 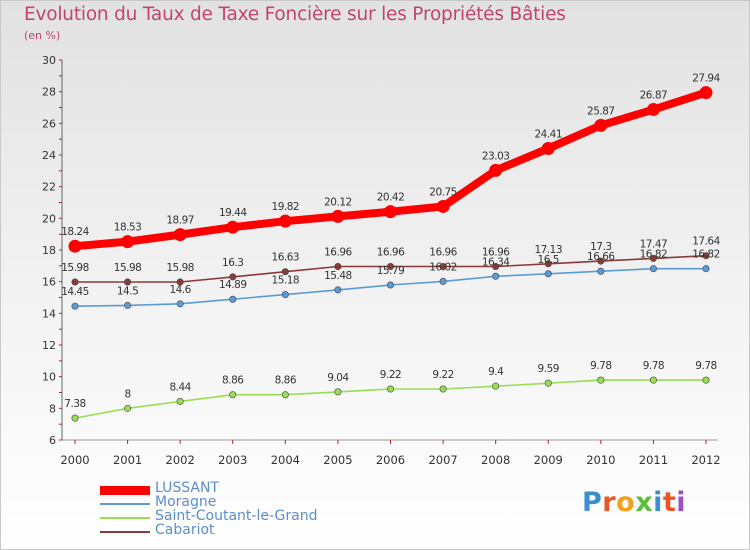 I want to click on data-label: 19.44, so click(x=233, y=213).